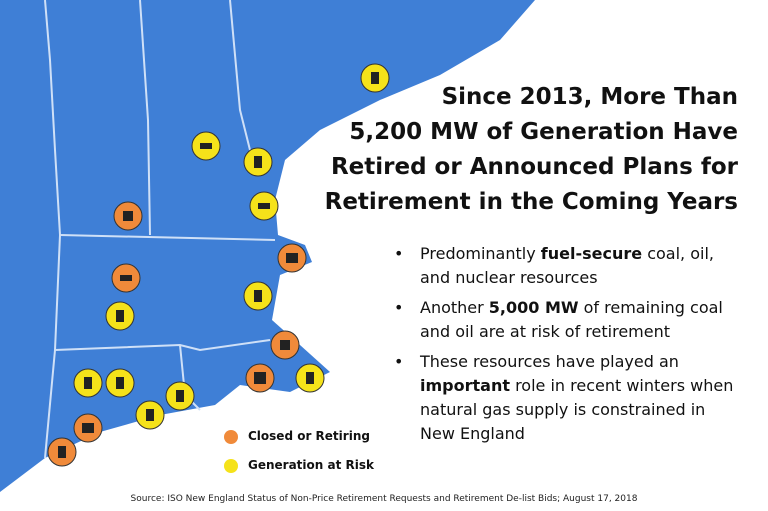 The height and width of the screenshot is (511, 768). What do you see at coordinates (549, 361) in the screenshot?
I see `text: These resources have played an` at bounding box center [549, 361].